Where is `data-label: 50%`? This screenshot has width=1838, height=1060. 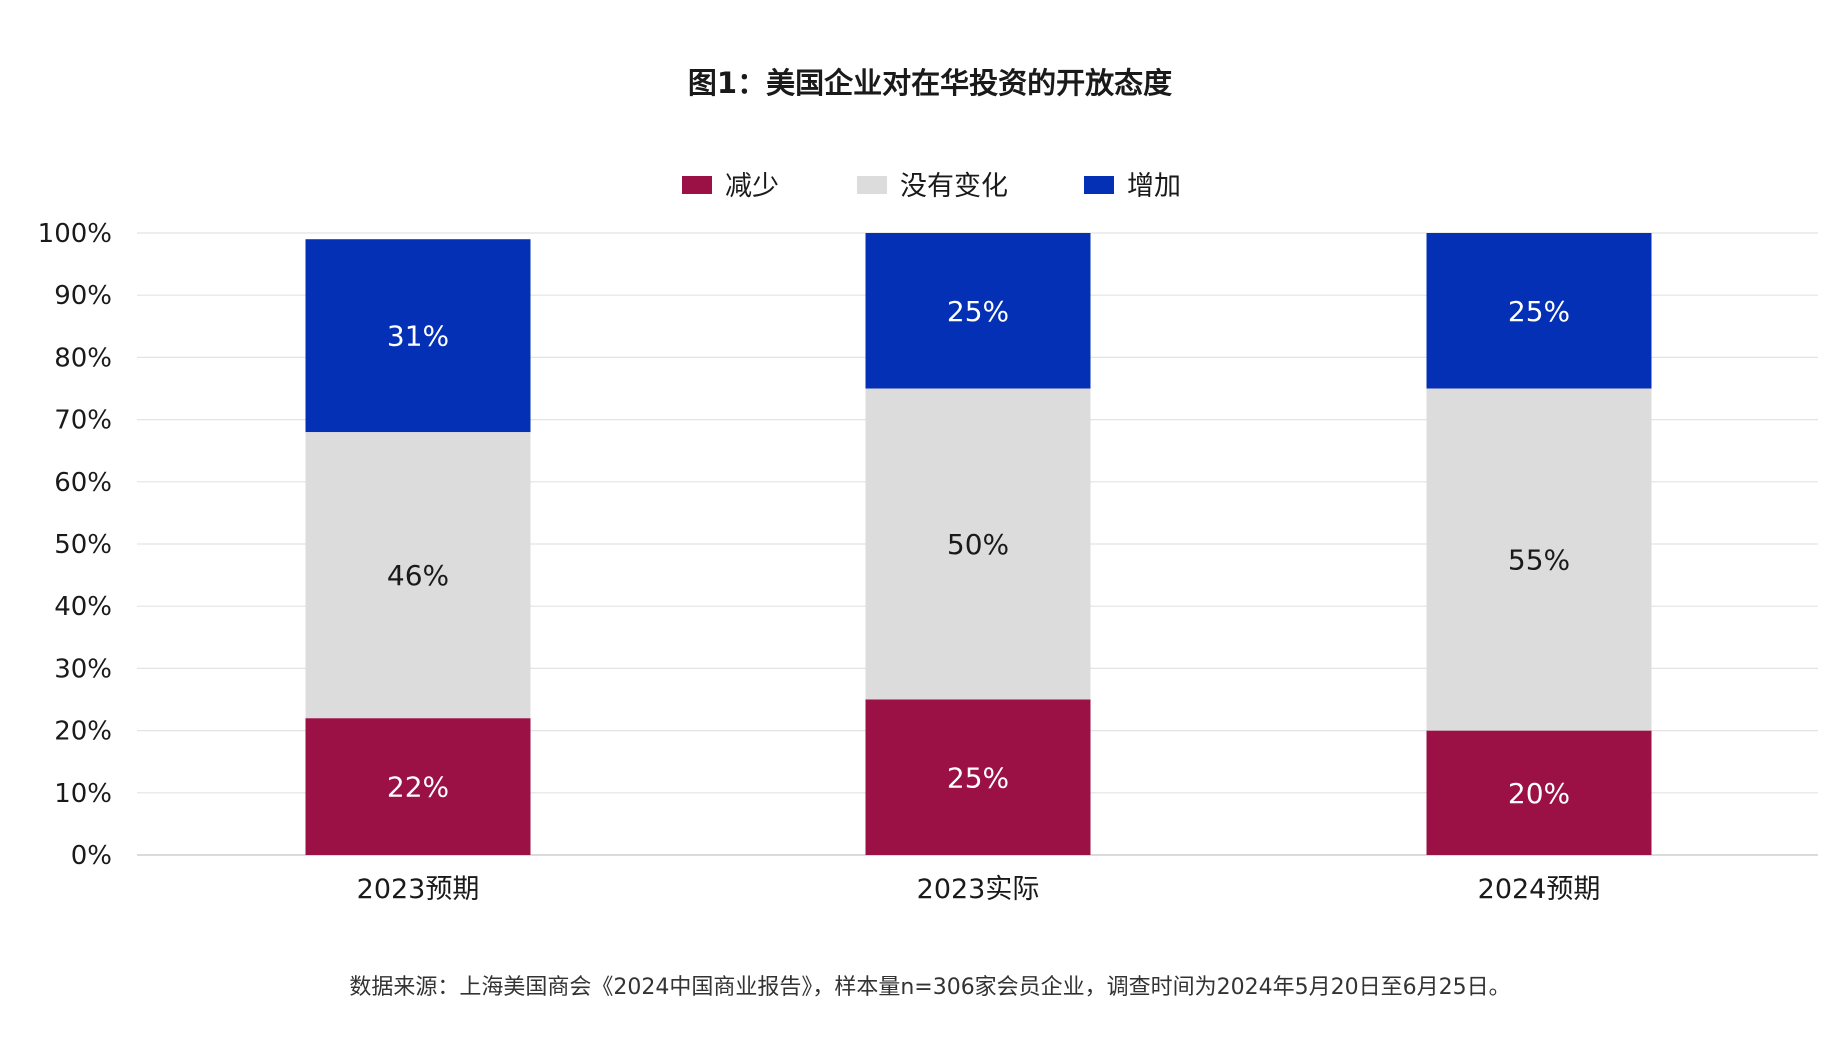 data-label: 50% is located at coordinates (978, 544).